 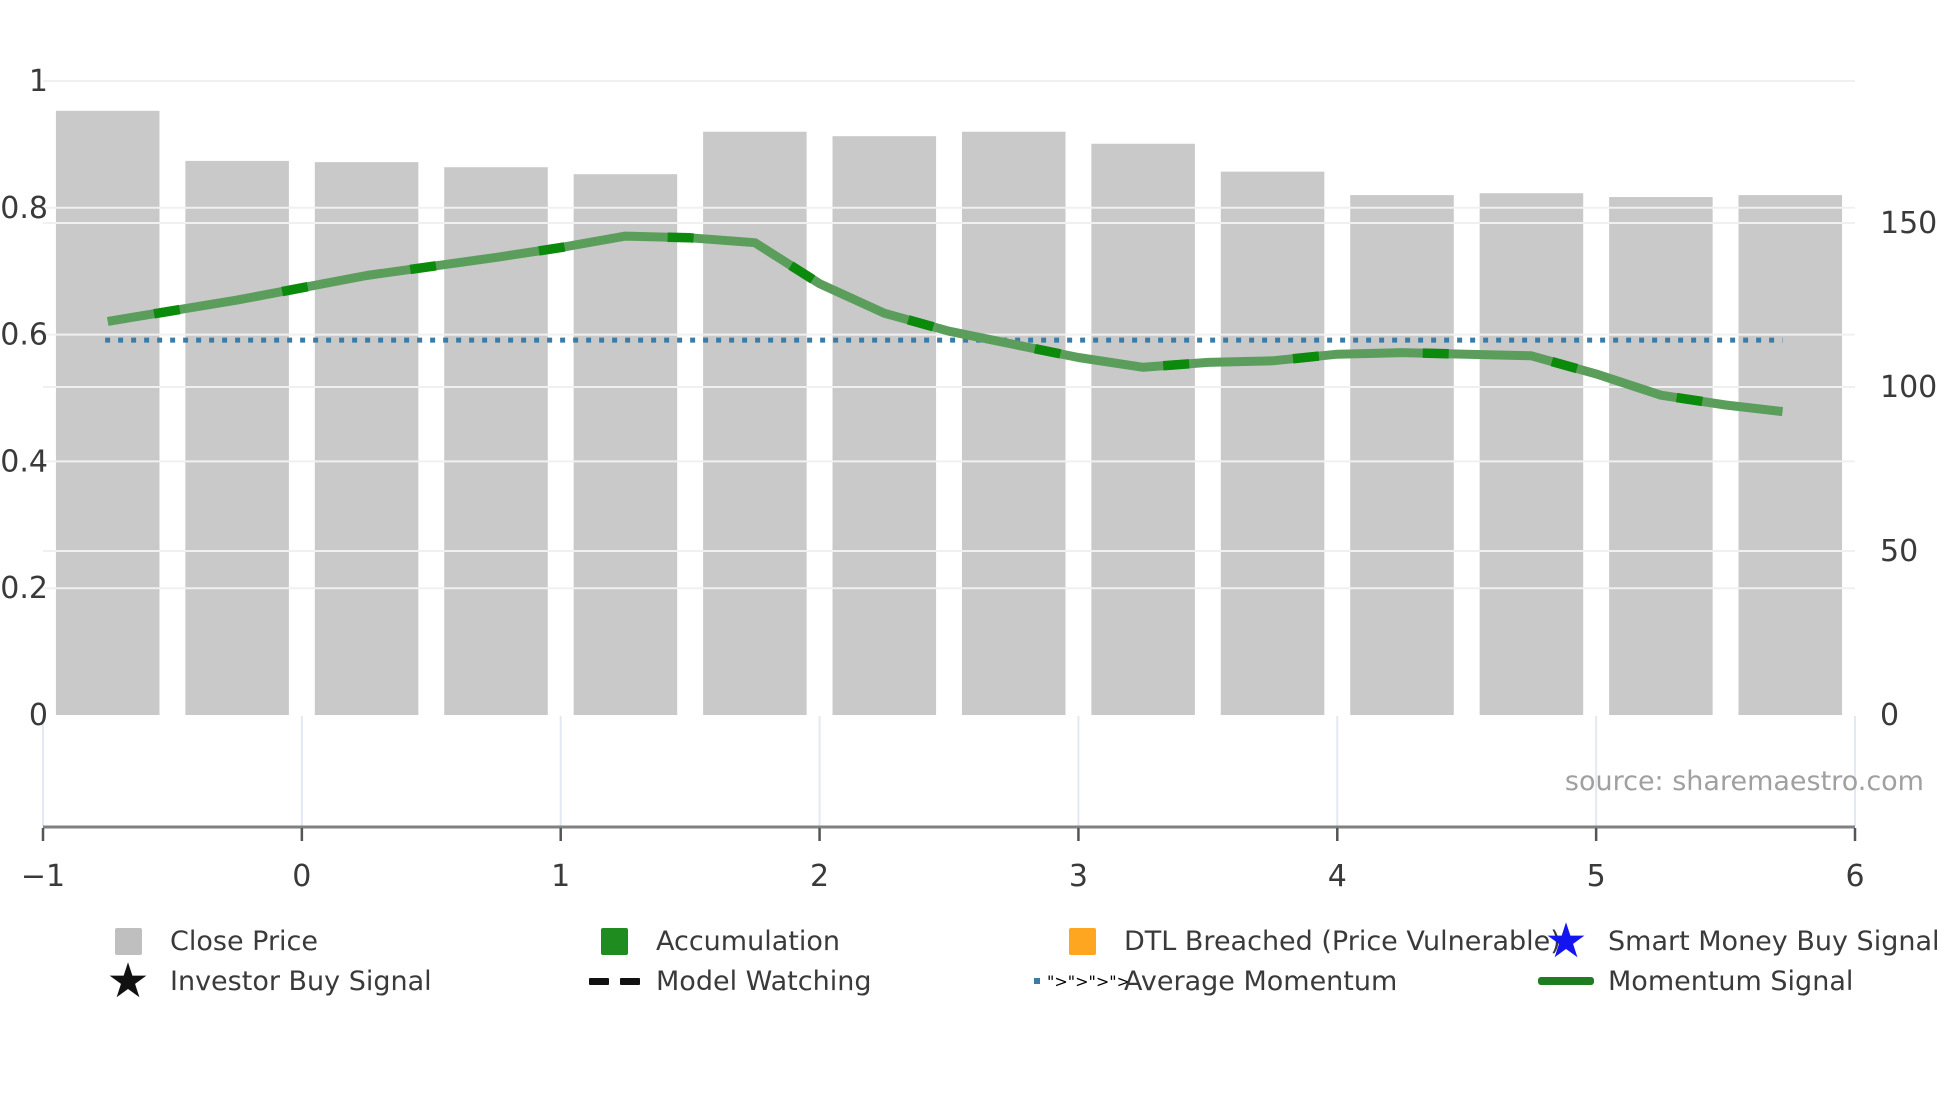 I want to click on right-tick-label: 150, so click(x=1908, y=223).